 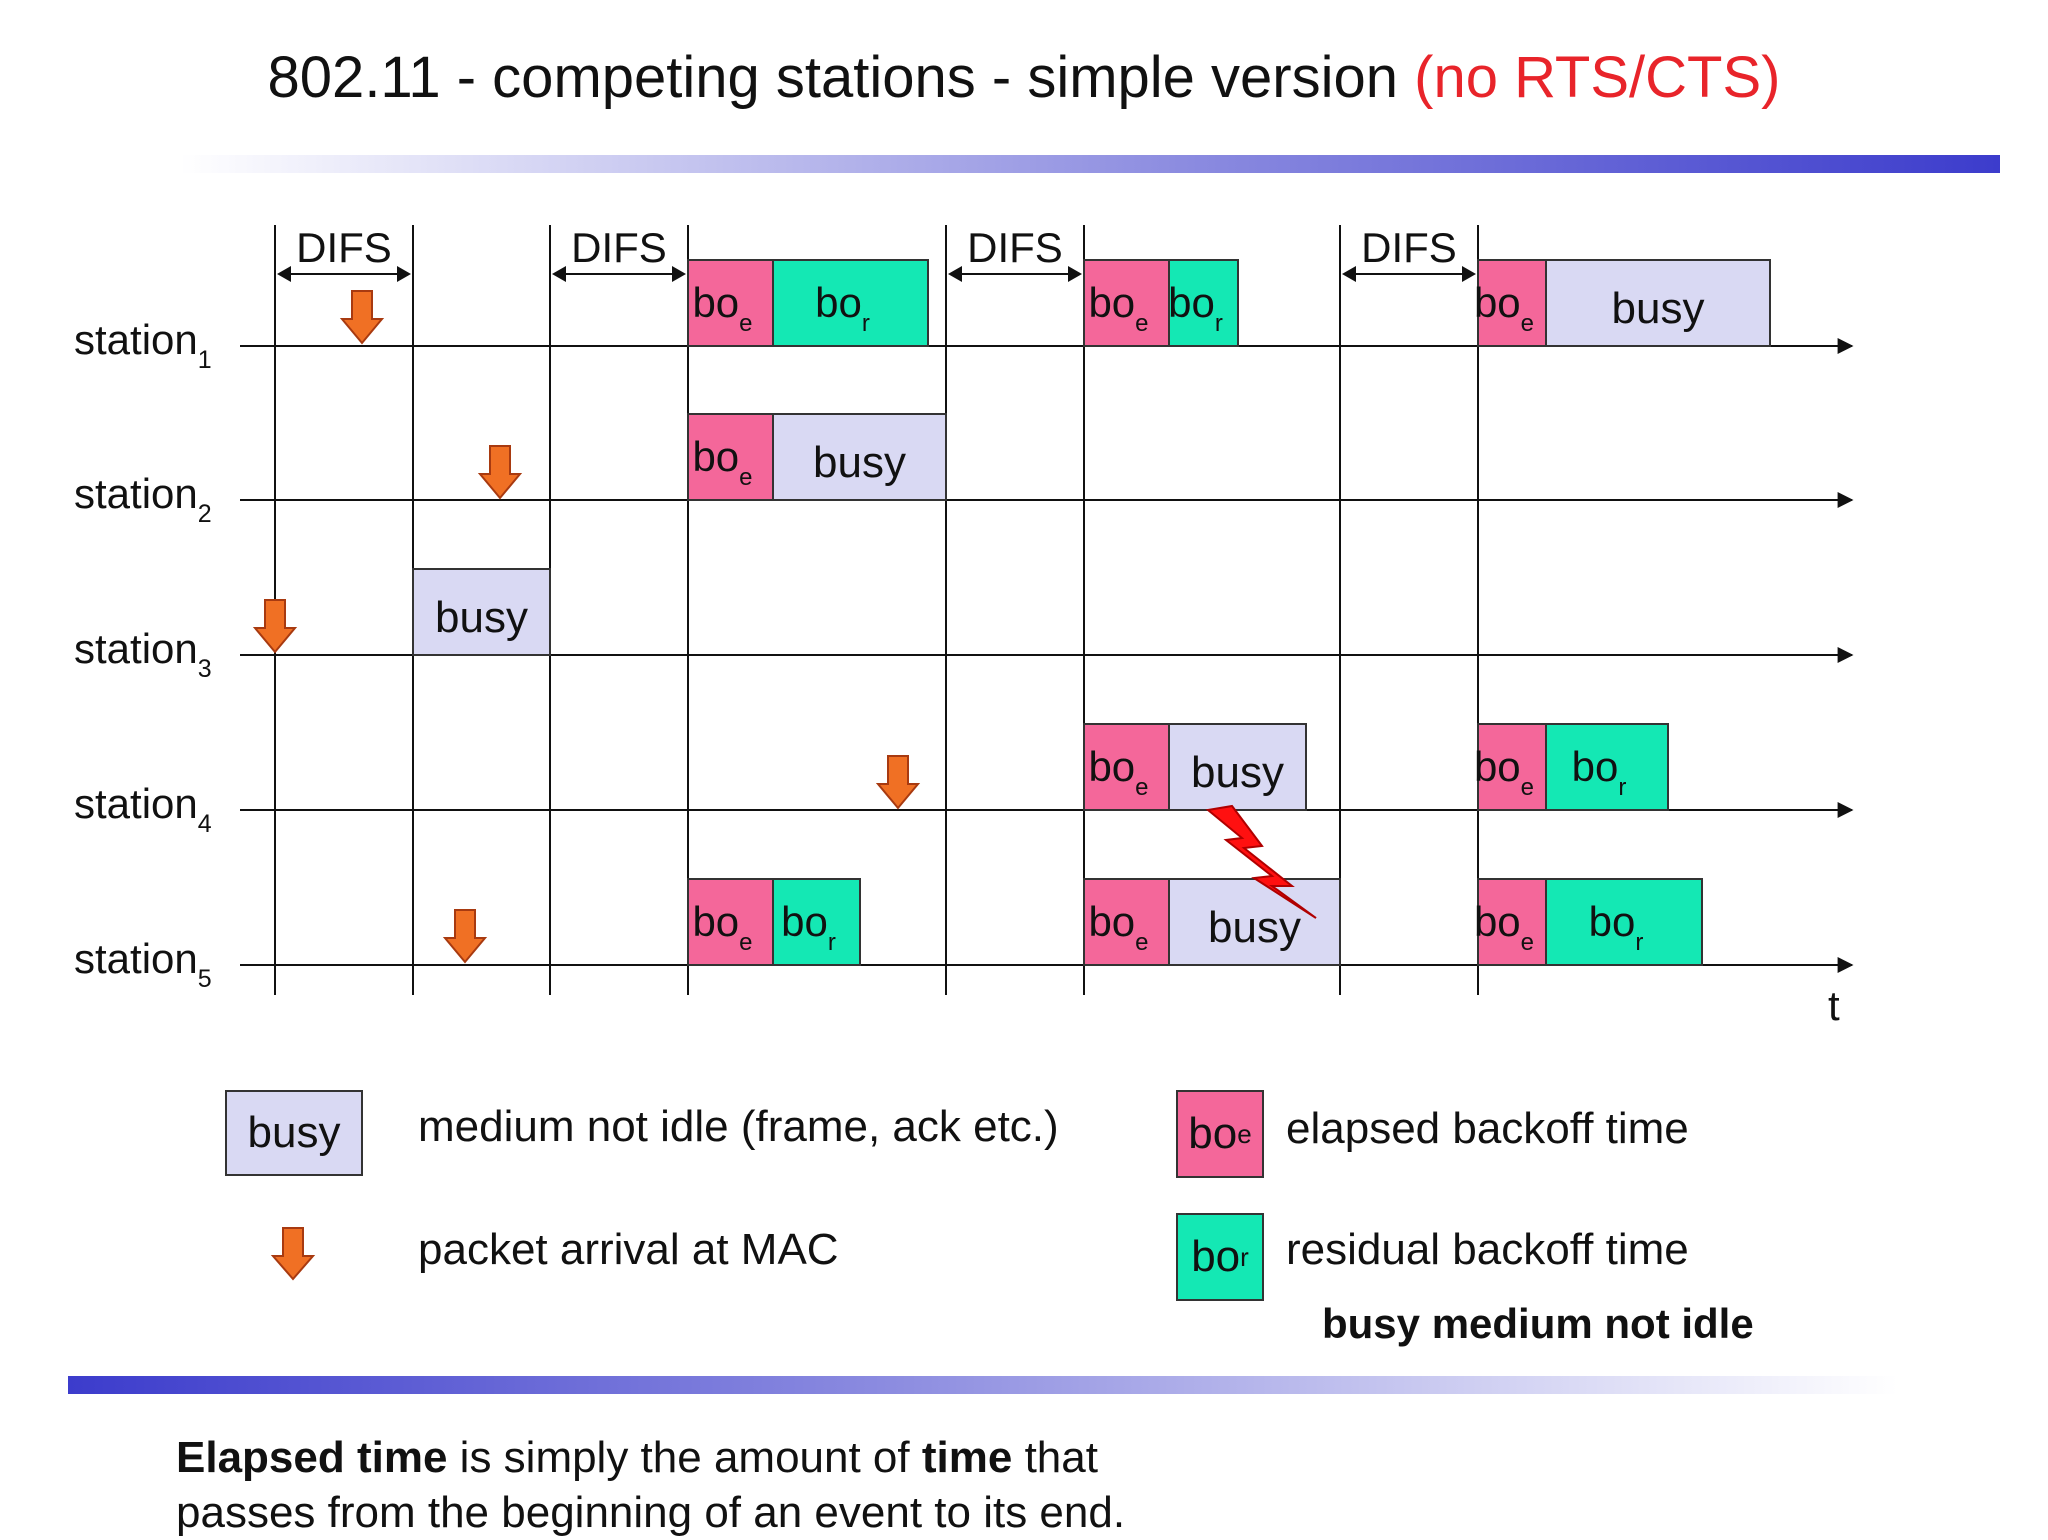 What do you see at coordinates (1244, 1256) in the screenshot?
I see `legend-bor-sub: r` at bounding box center [1244, 1256].